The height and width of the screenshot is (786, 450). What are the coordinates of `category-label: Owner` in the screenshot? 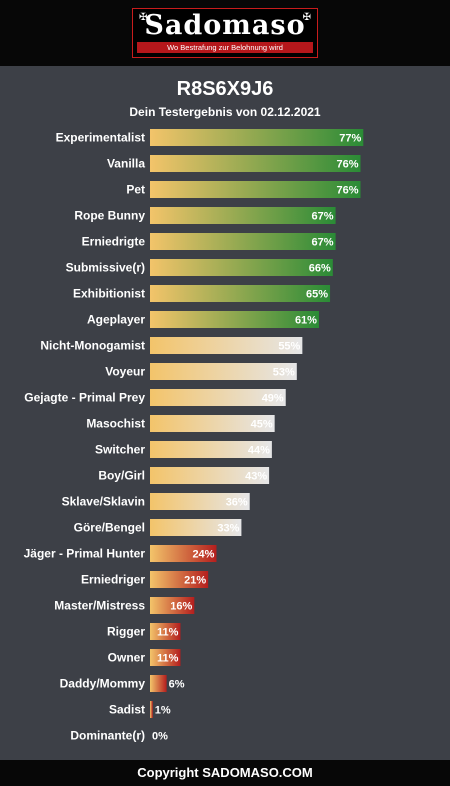 It's located at (127, 658).